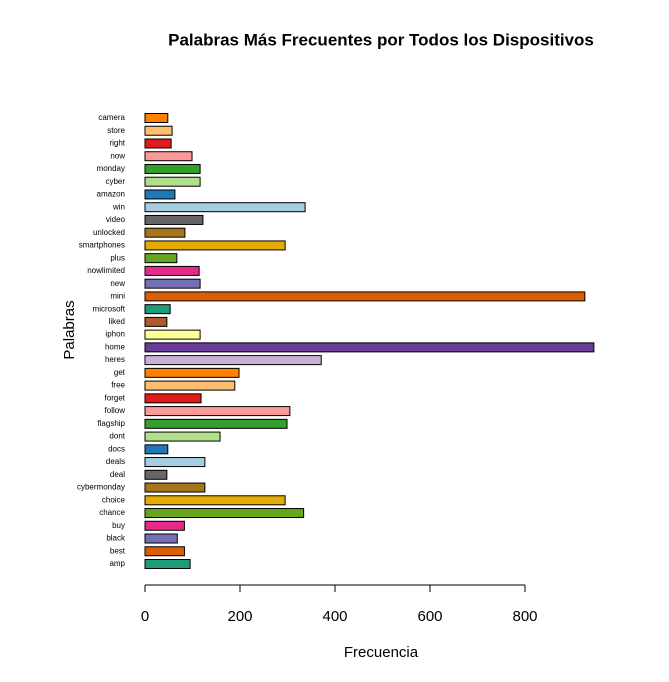  I want to click on y-tick-label: docs, so click(116, 448).